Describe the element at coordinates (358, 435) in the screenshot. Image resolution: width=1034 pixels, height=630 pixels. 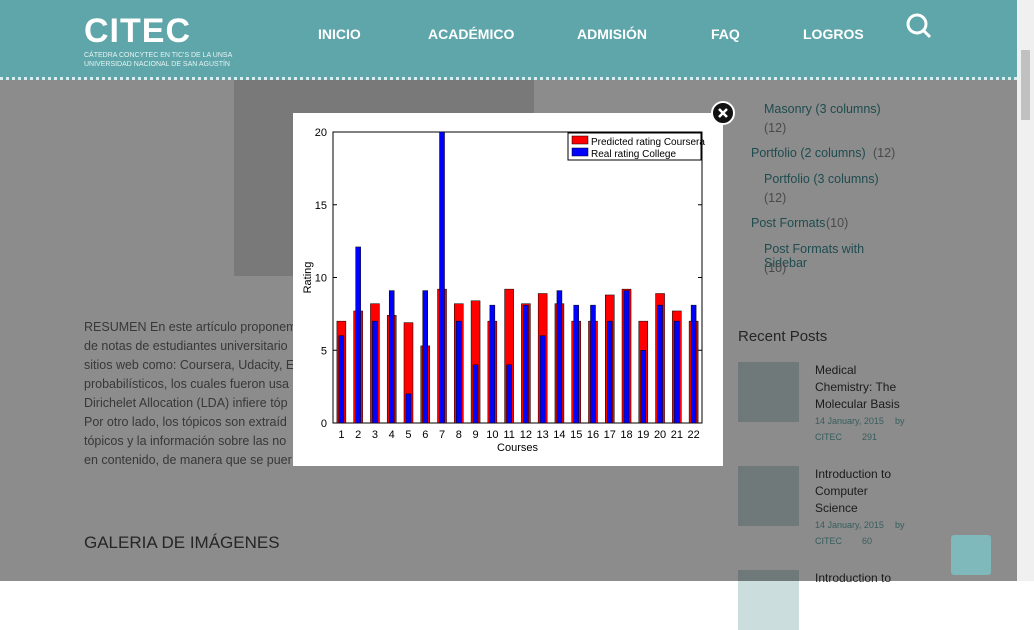
I see `x-tick-label: 2` at that location.